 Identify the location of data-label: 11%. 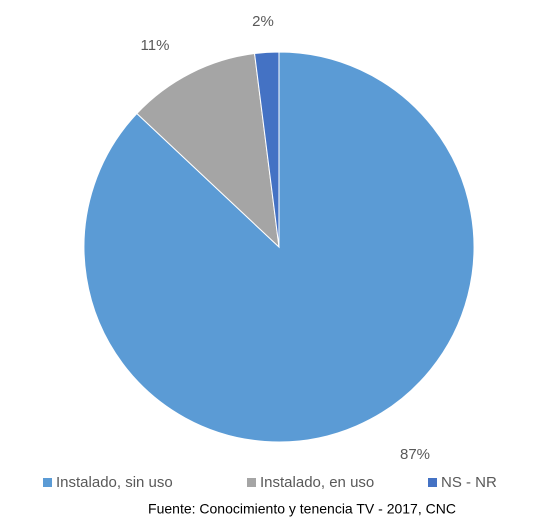
(155, 45).